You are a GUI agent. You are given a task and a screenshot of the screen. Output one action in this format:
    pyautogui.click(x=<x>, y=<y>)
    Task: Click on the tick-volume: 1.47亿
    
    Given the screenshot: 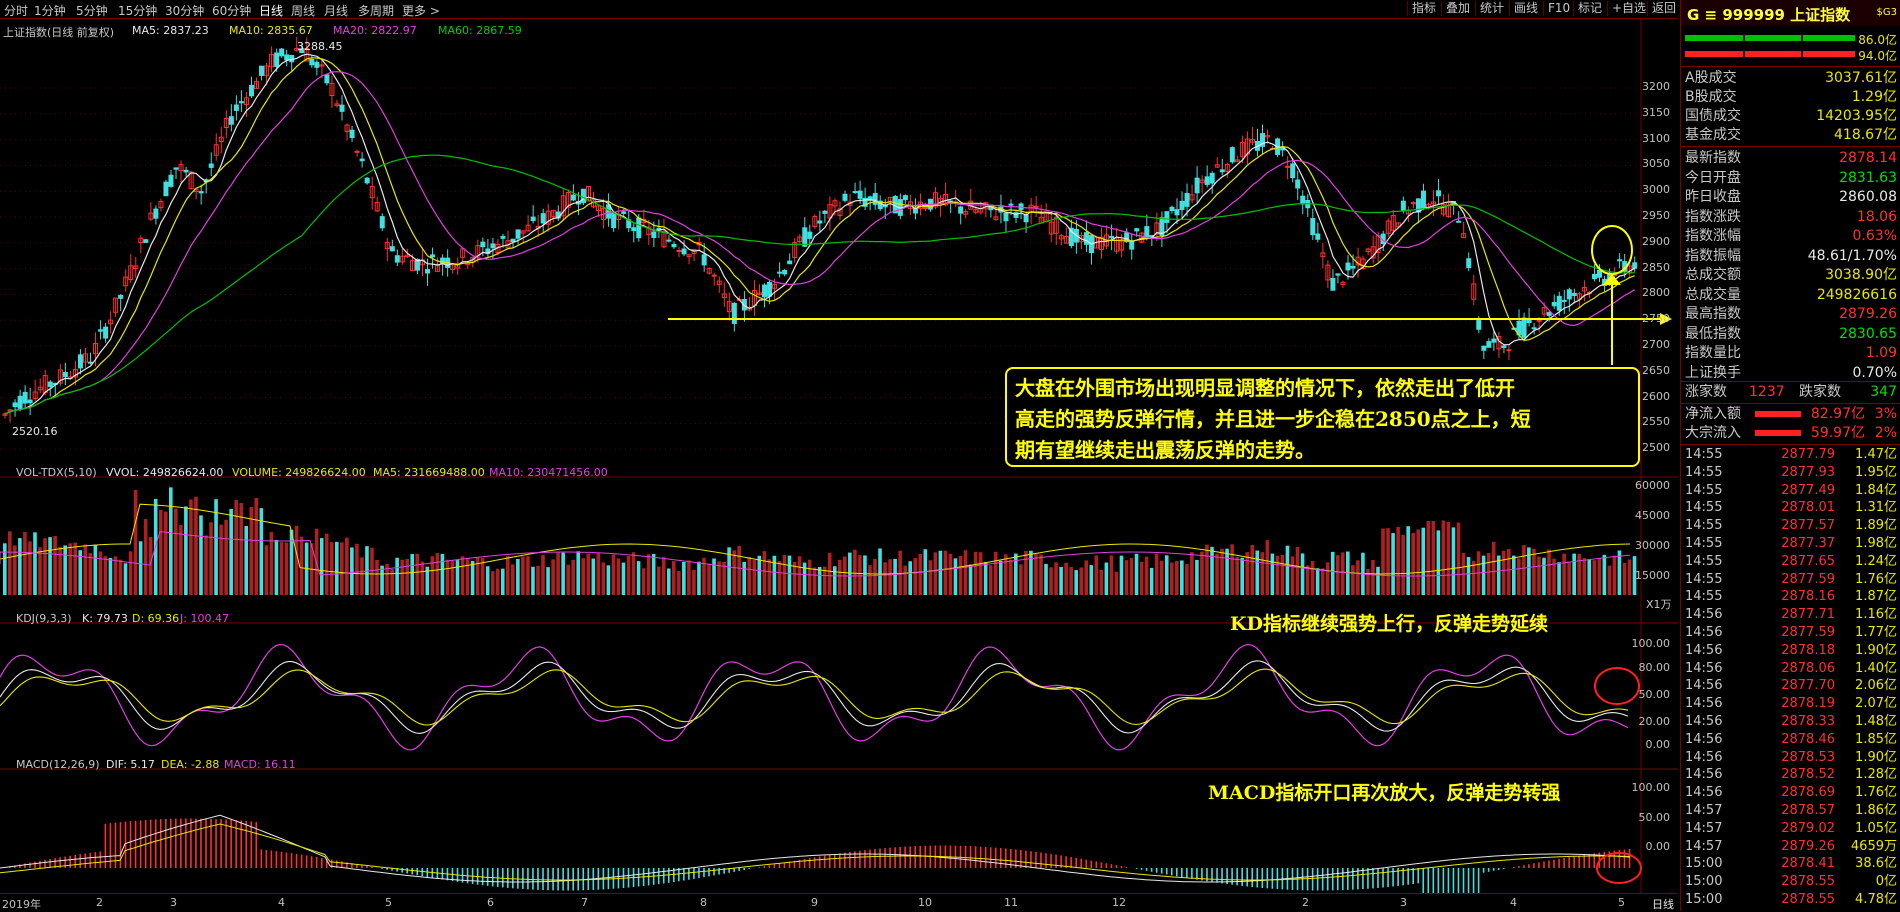 What is the action you would take?
    pyautogui.click(x=1876, y=455)
    